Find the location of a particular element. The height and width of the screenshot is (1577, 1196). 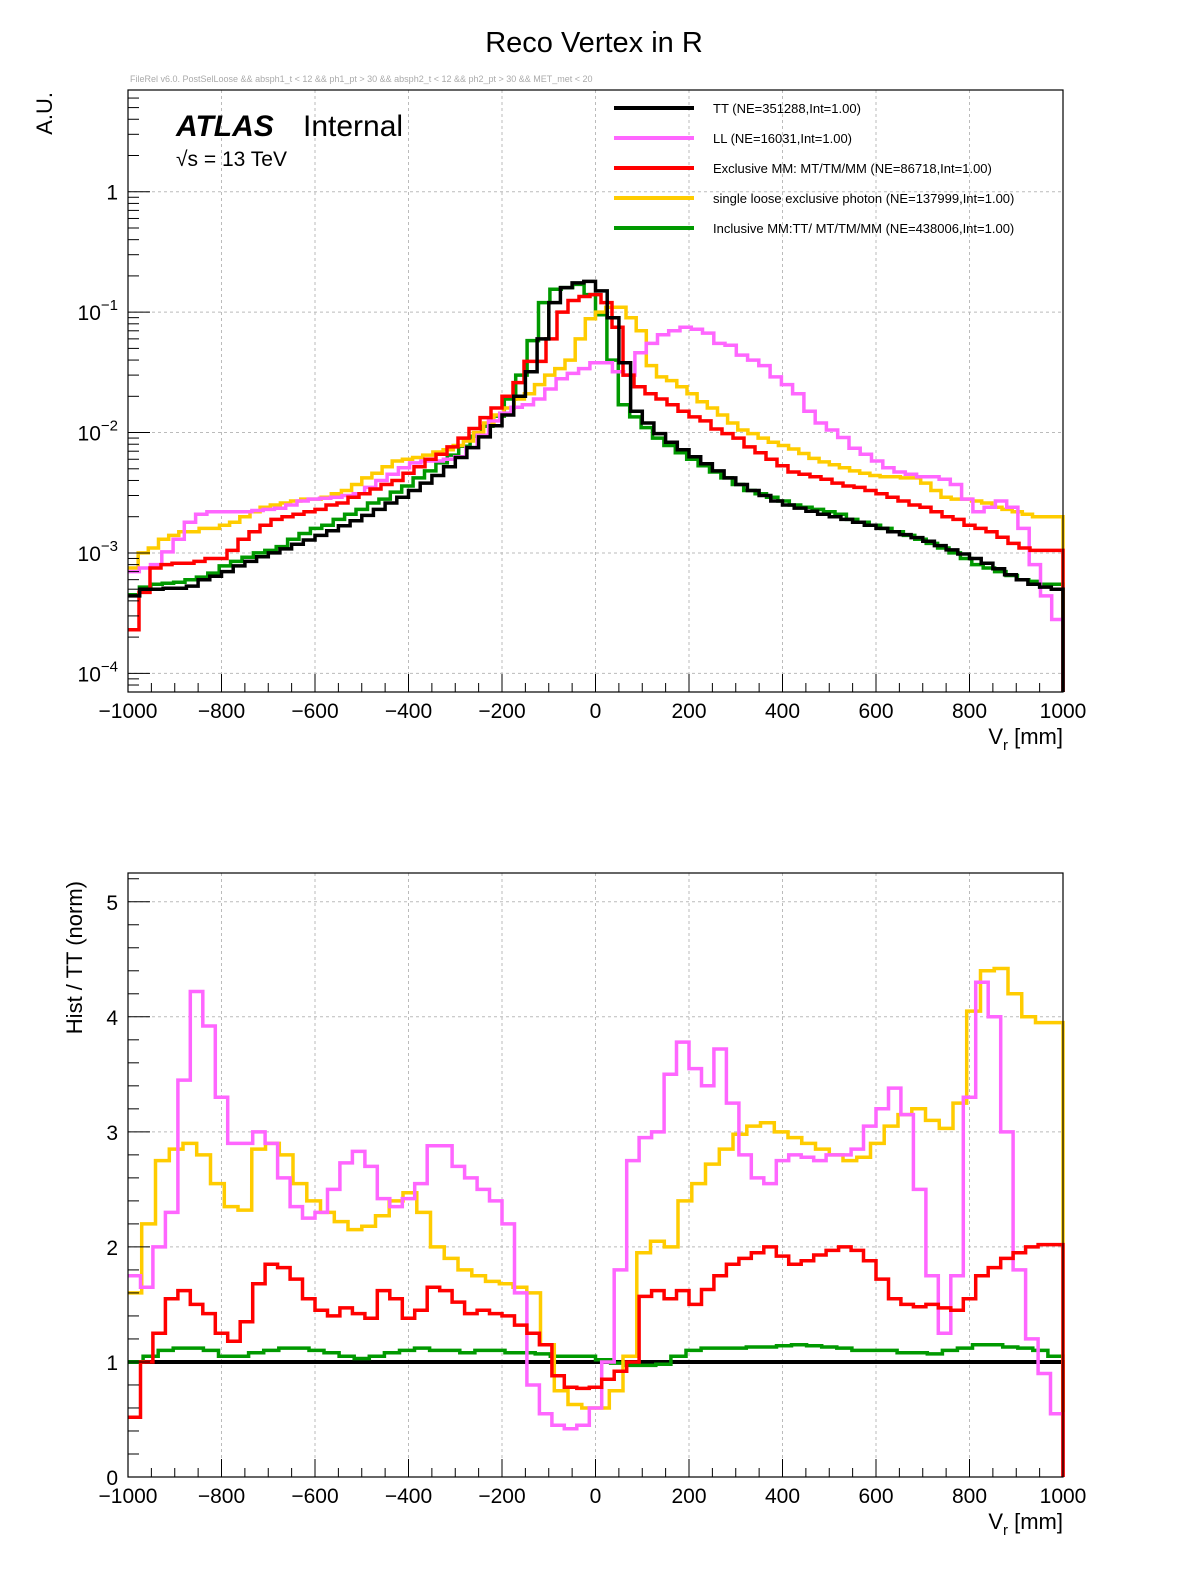

legend-item-TT: TT (NE=351288,Int=1.00) is located at coordinates (737, 108).